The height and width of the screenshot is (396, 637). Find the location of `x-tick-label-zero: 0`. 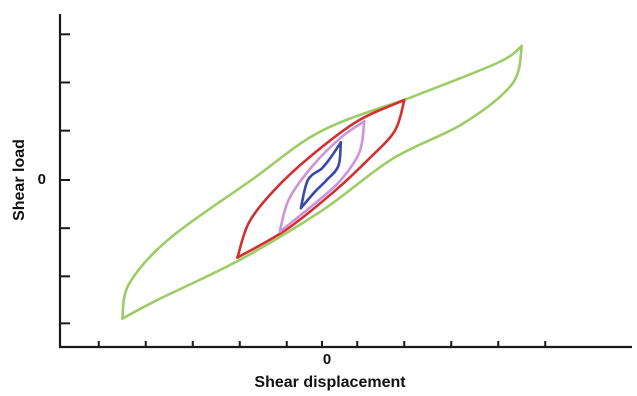

x-tick-label-zero: 0 is located at coordinates (327, 359).